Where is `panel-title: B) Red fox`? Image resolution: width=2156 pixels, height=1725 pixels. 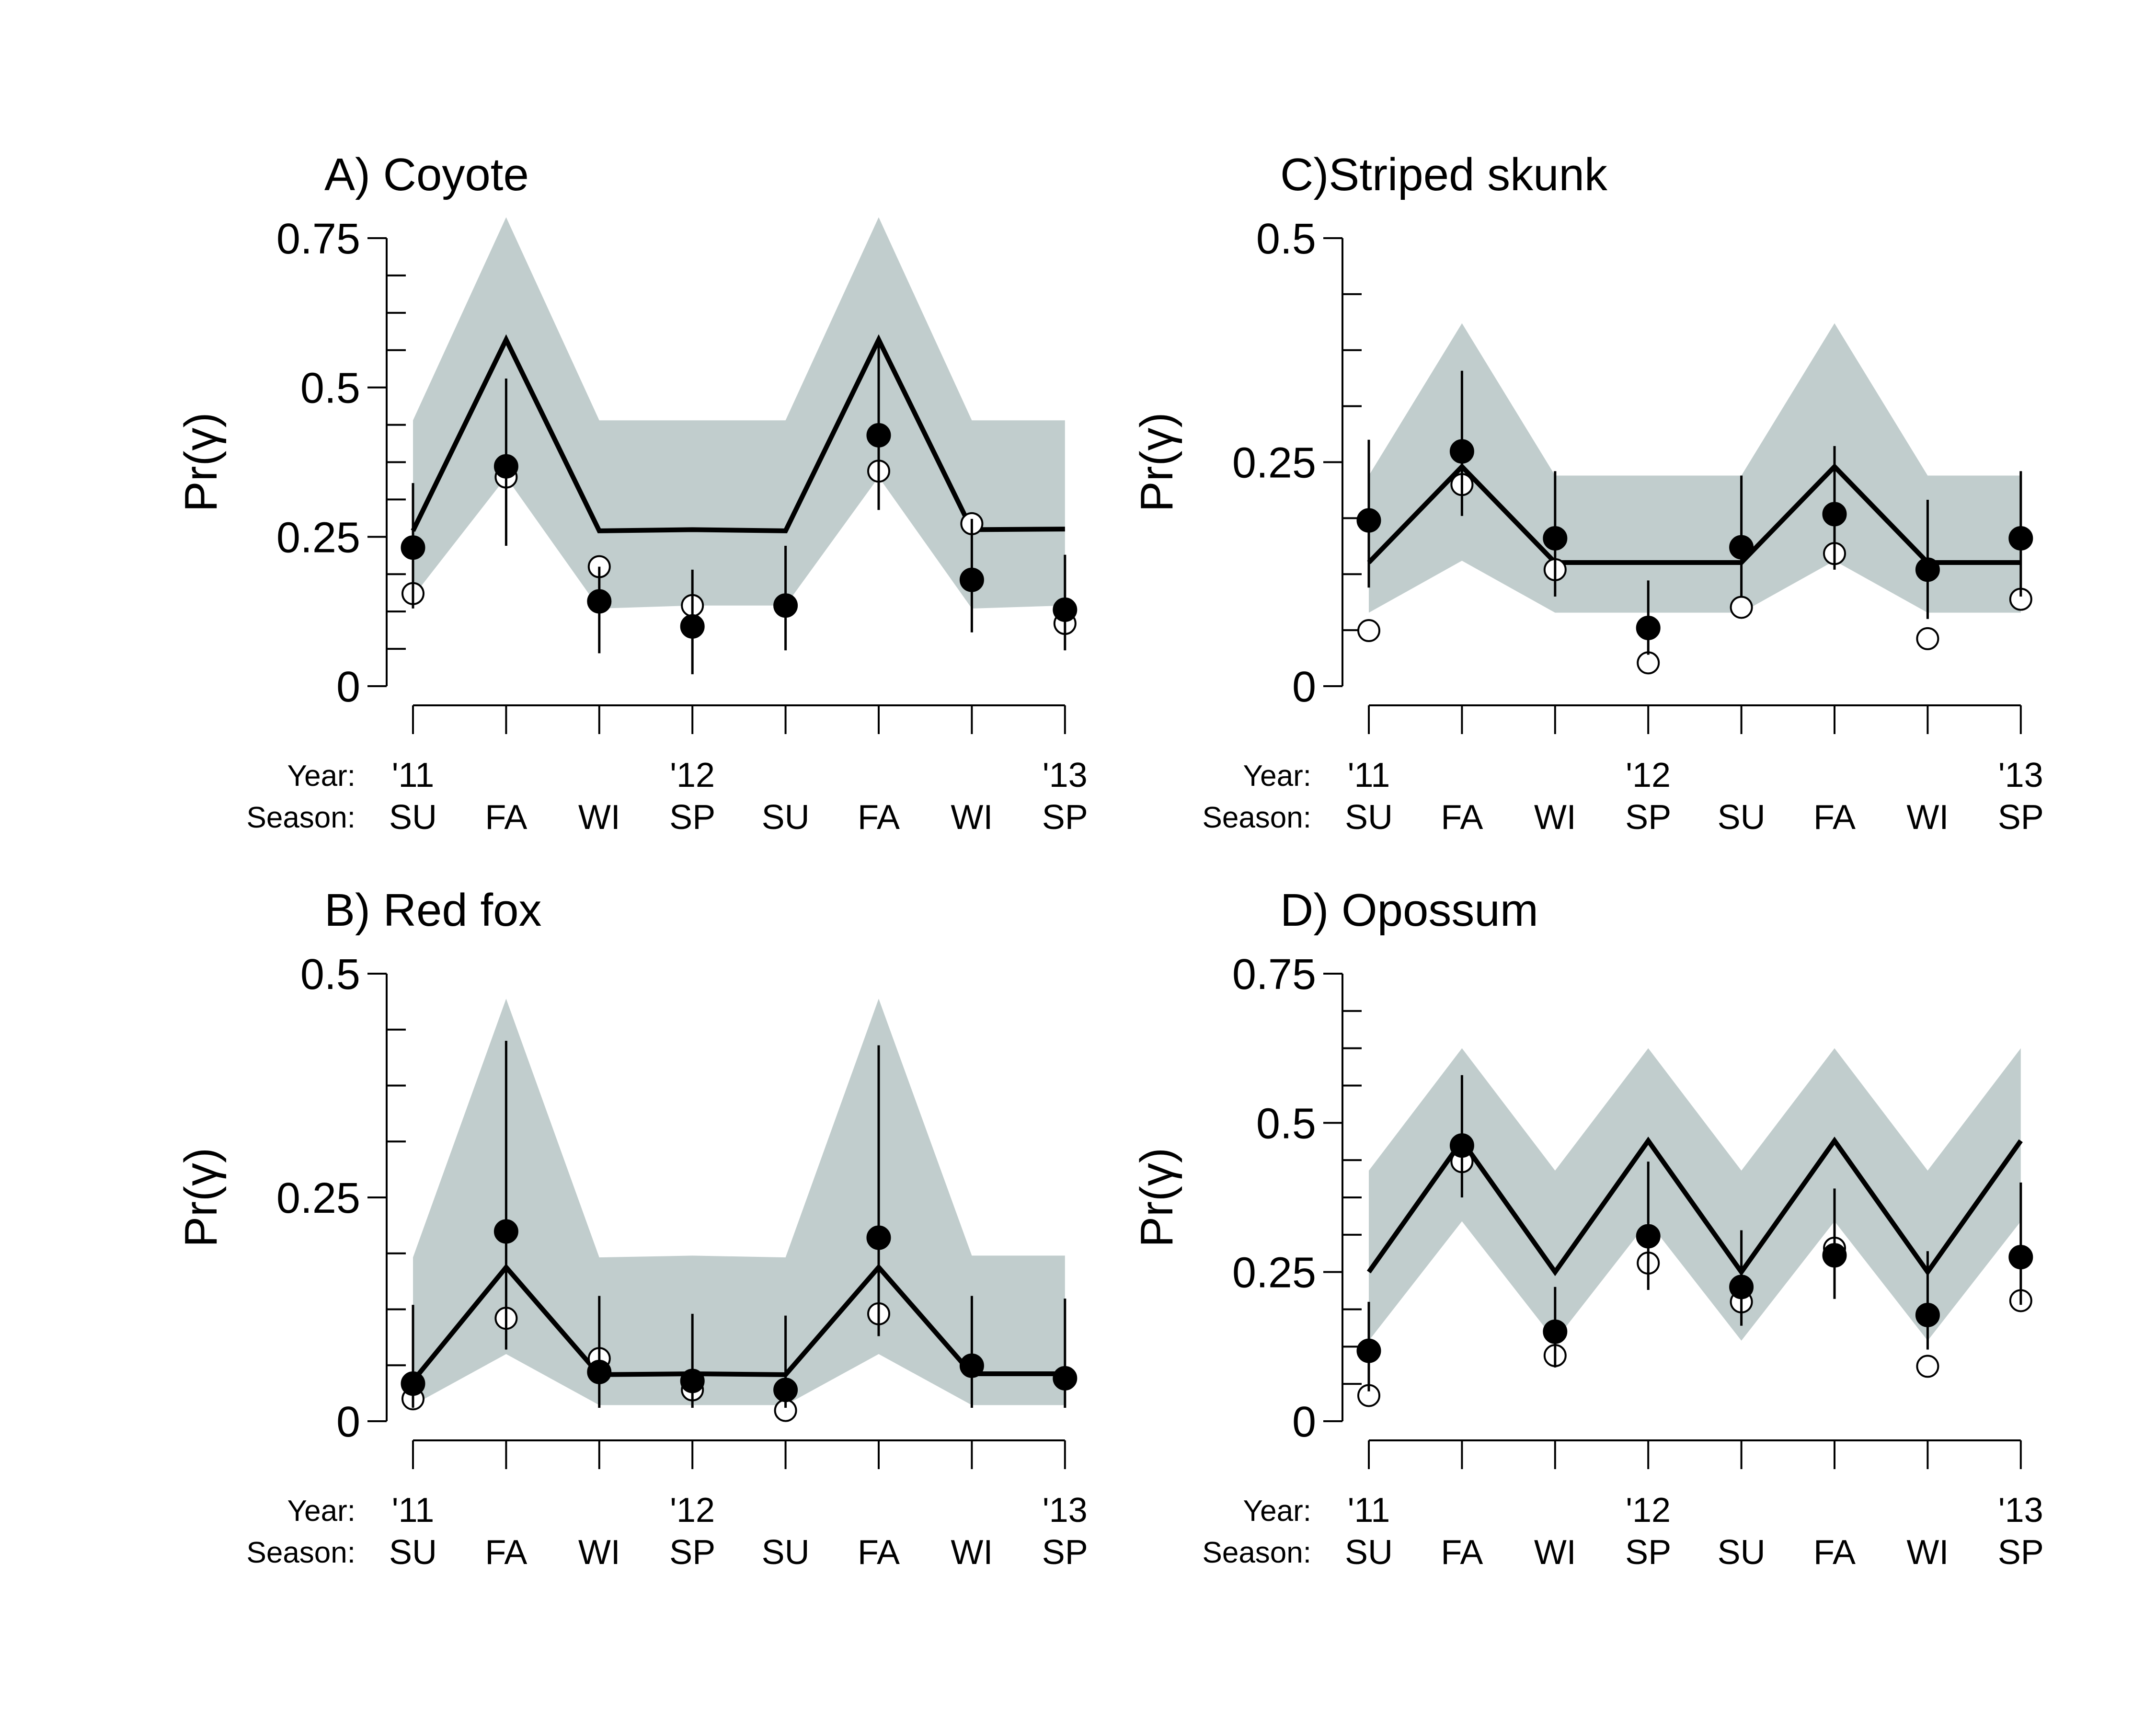
panel-title: B) Red fox is located at coordinates (433, 910).